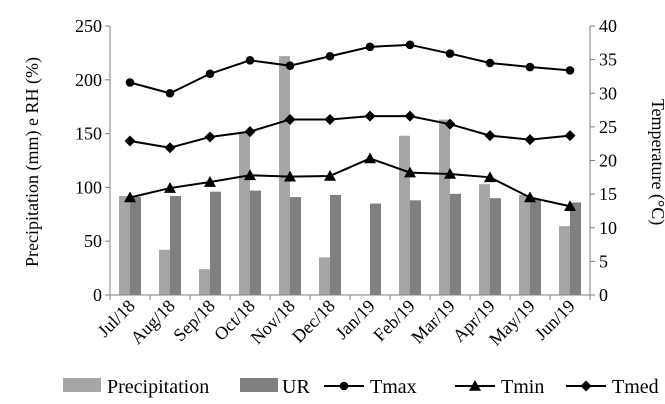 Image resolution: width=665 pixels, height=404 pixels. I want to click on legend-label-precipitation: Precipitation, so click(158, 387).